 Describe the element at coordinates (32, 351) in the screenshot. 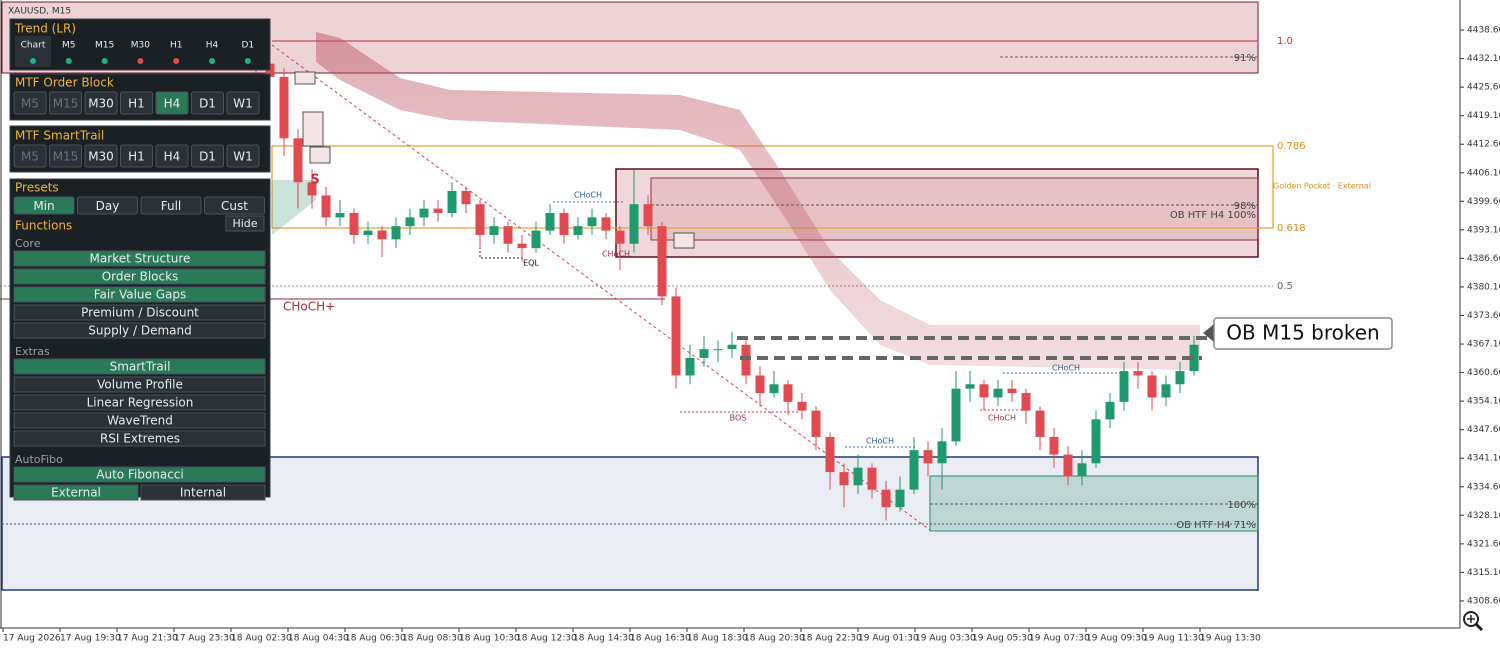

I see `group-title: Extras` at that location.